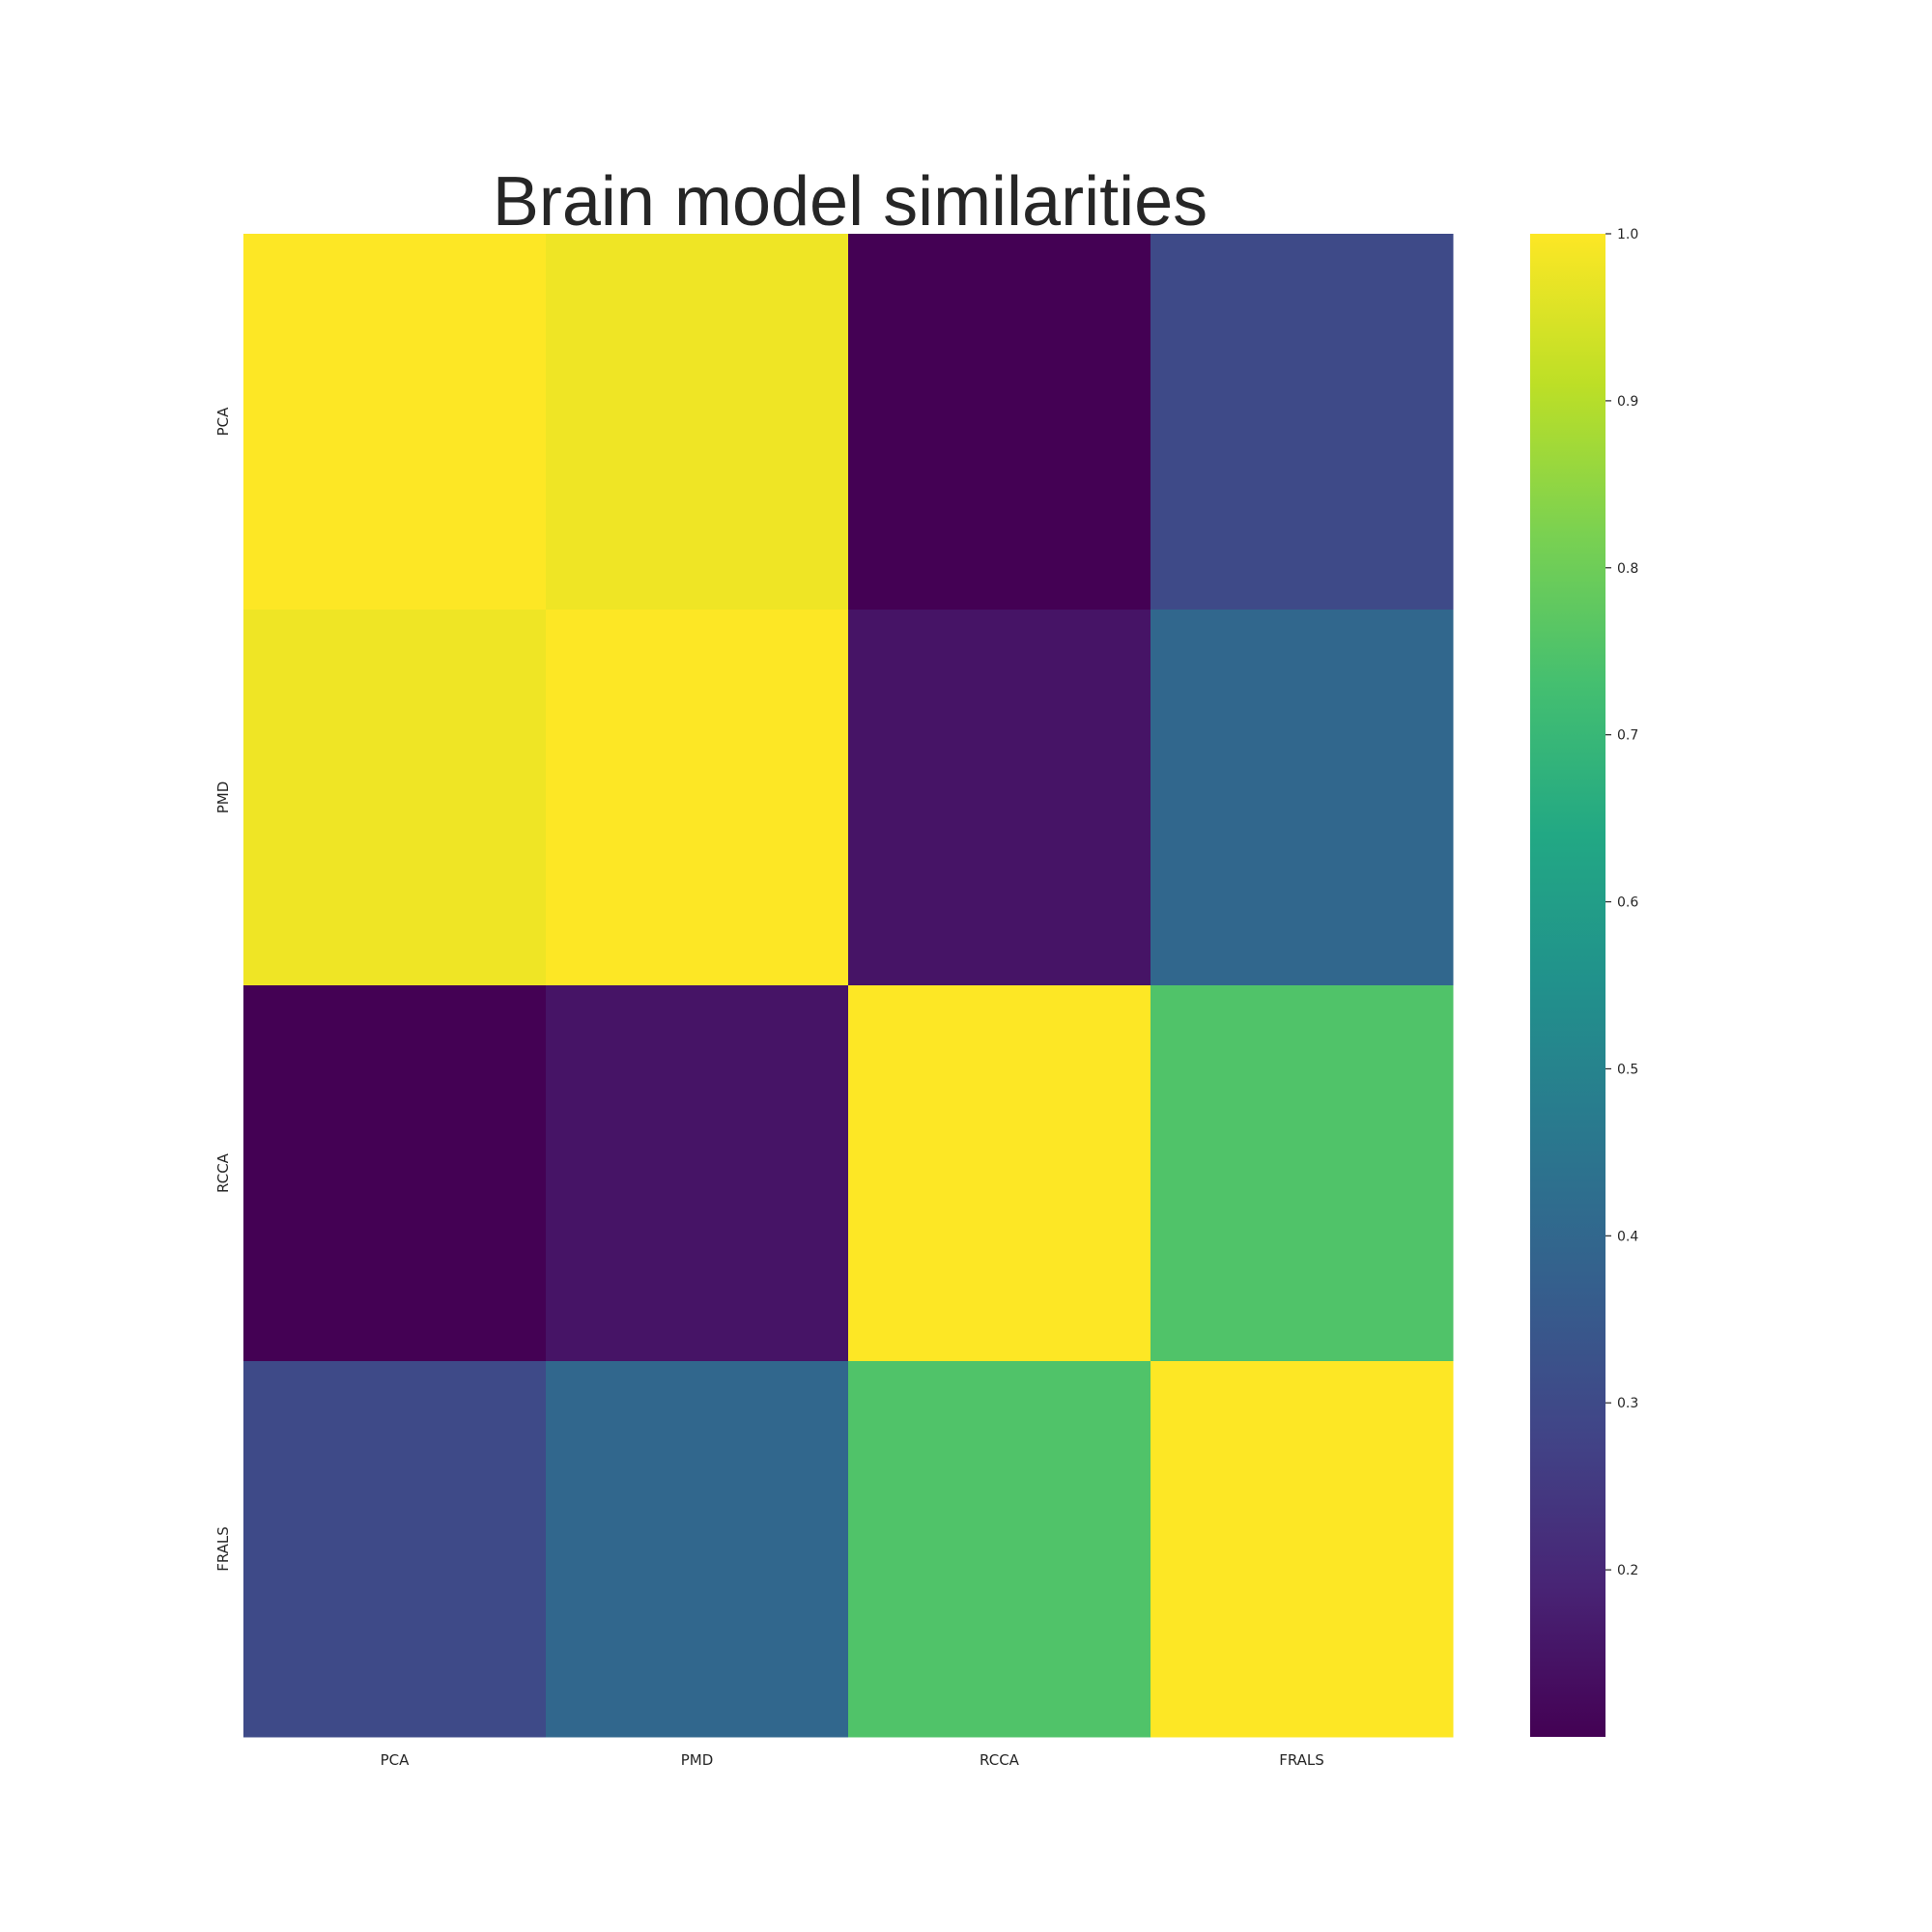  Describe the element at coordinates (697, 1760) in the screenshot. I see `x-tick-label: PMD` at that location.